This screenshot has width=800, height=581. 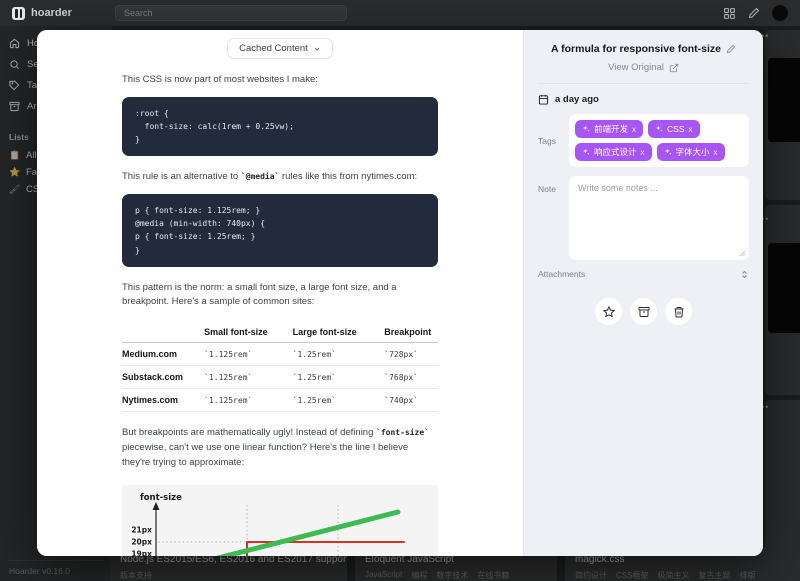 I want to click on table-row: Substack.com `1.125rem` `1.25rem` `768px`, so click(x=280, y=377).